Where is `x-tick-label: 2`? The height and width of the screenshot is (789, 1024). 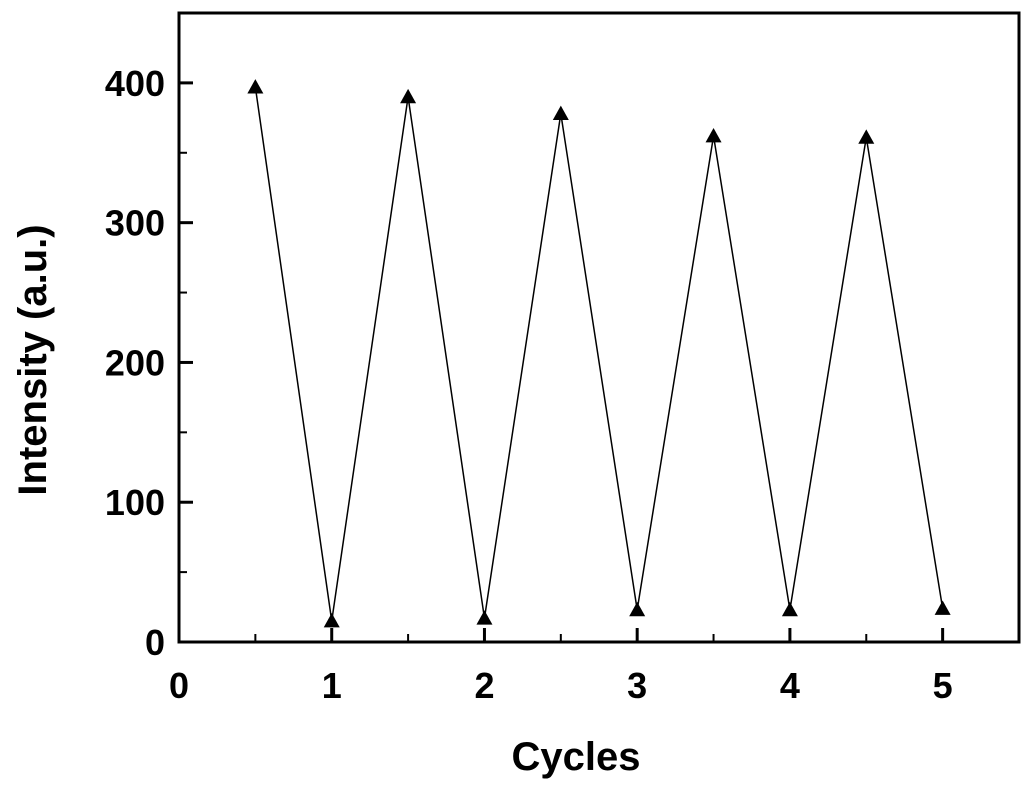
x-tick-label: 2 is located at coordinates (484, 685).